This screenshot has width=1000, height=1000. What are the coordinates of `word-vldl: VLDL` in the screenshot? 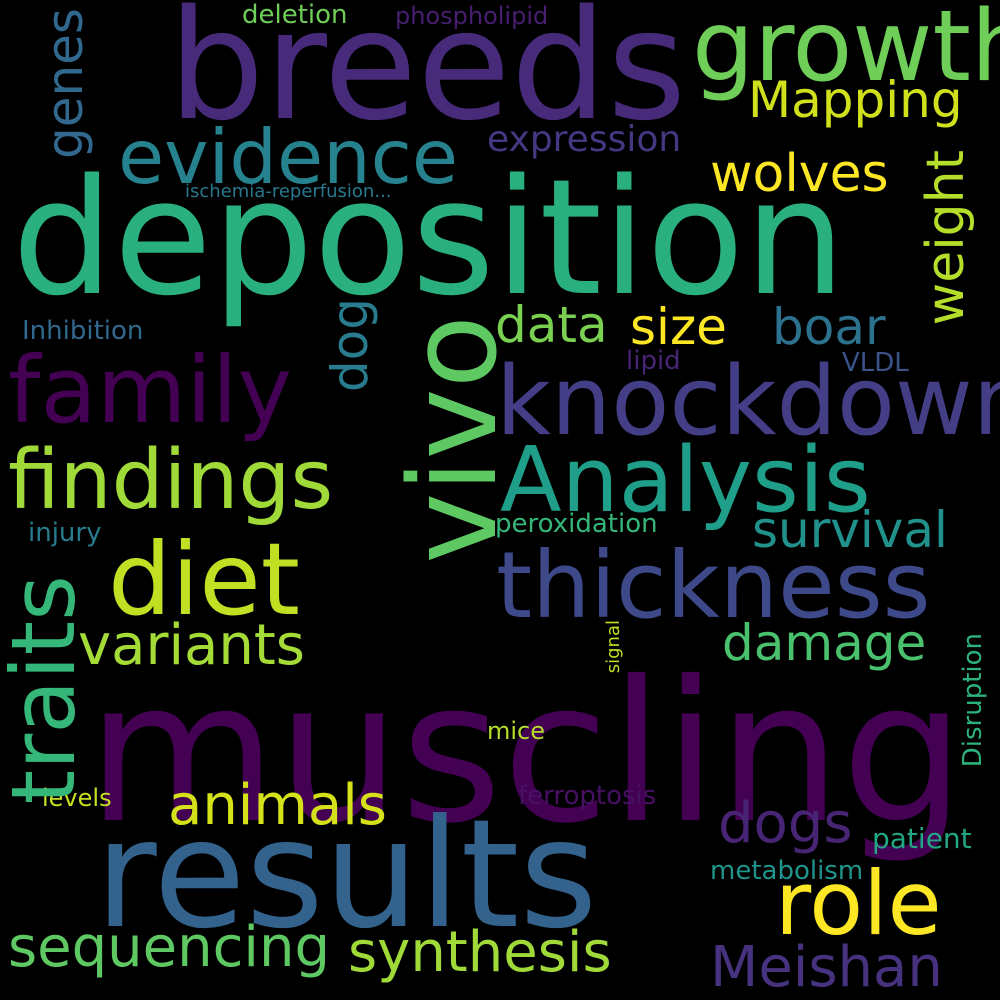 It's located at (875, 363).